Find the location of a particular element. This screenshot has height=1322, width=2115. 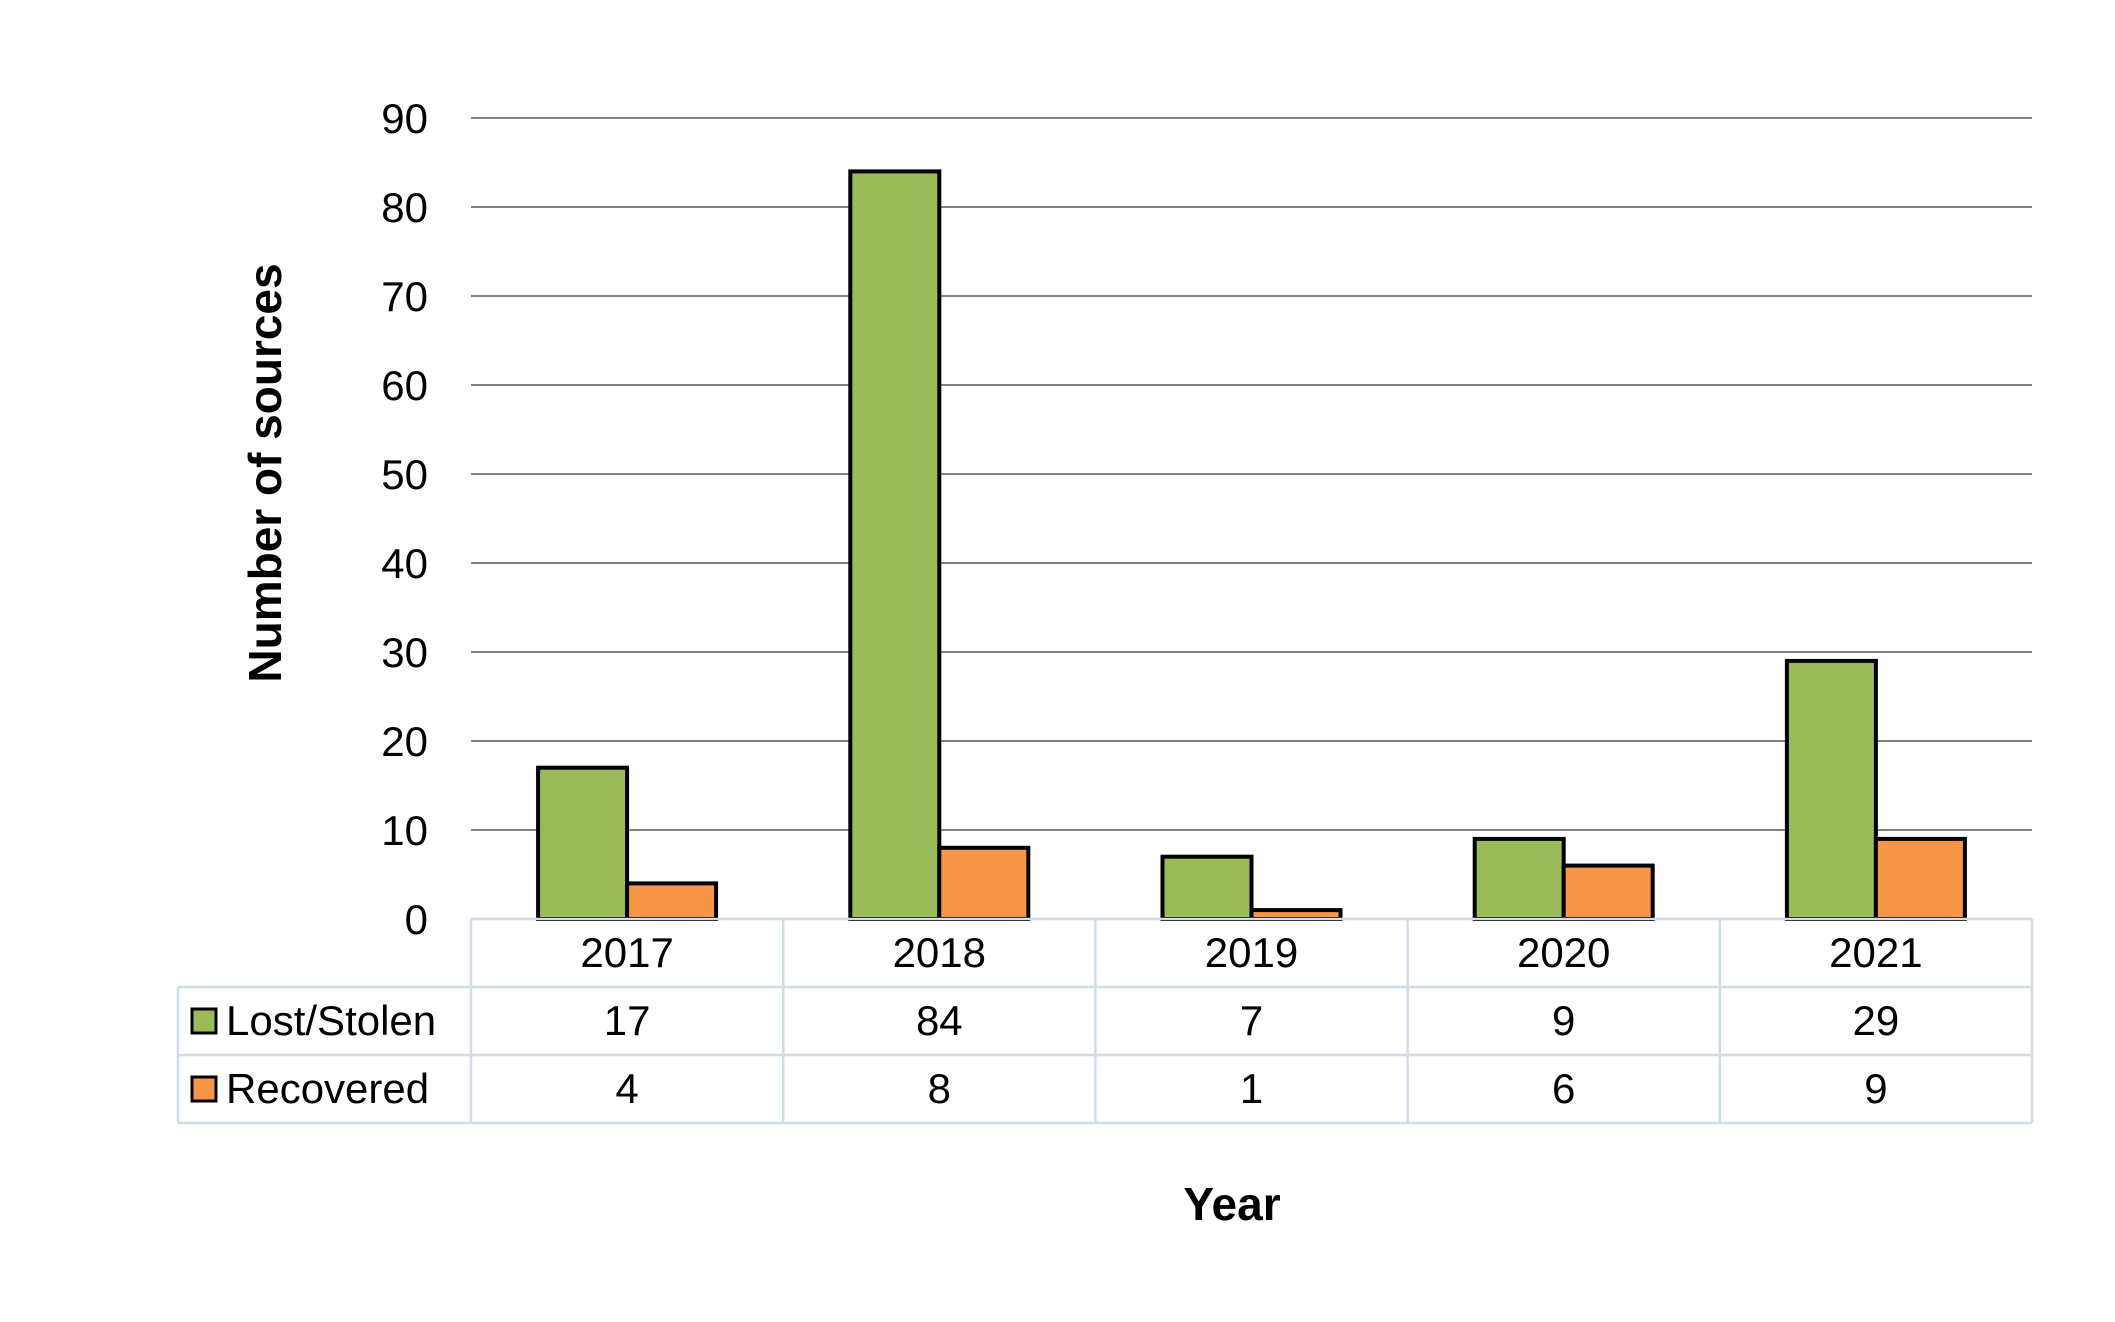

legend-label-recovered: Recovered is located at coordinates (327, 1088).